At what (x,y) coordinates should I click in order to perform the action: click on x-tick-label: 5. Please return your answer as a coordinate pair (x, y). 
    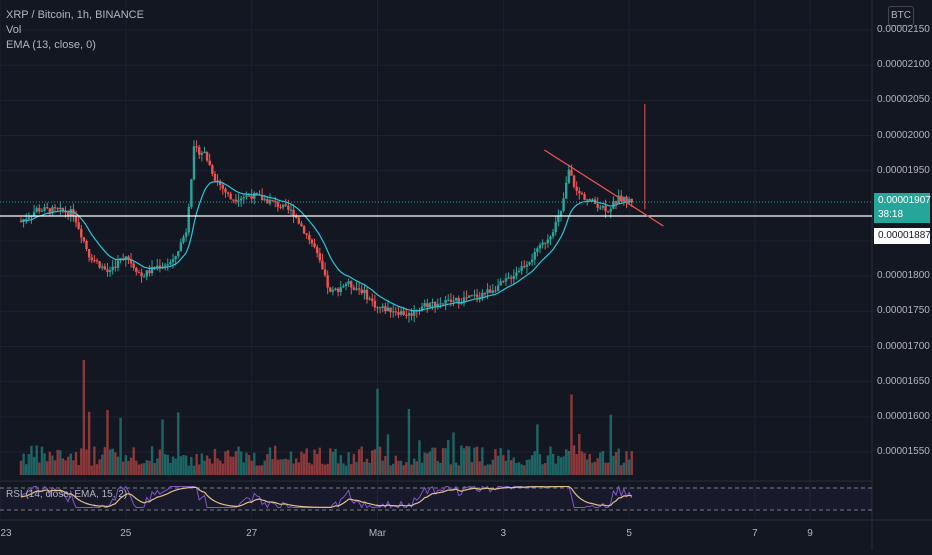
    Looking at the image, I should click on (629, 533).